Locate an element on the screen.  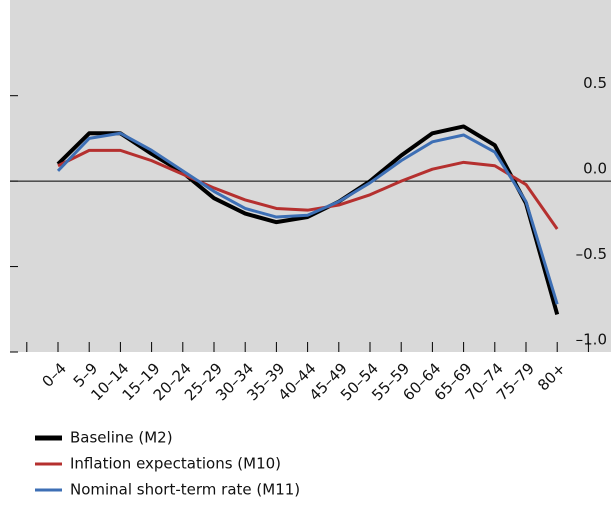
legend-label: Baseline (M2) is located at coordinates (121, 438).